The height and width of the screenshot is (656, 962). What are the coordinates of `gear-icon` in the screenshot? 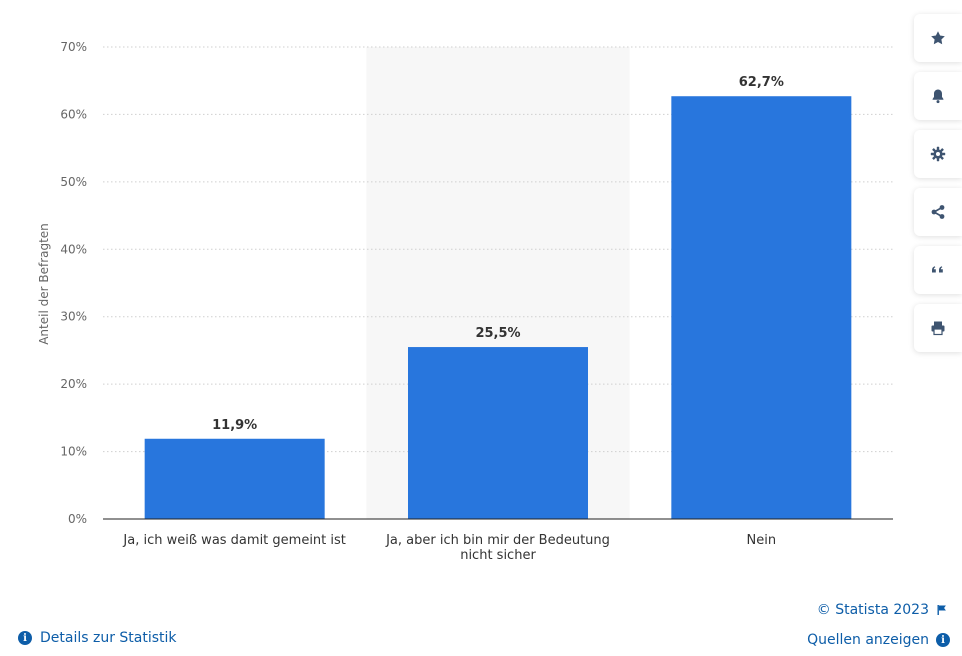 It's located at (938, 154).